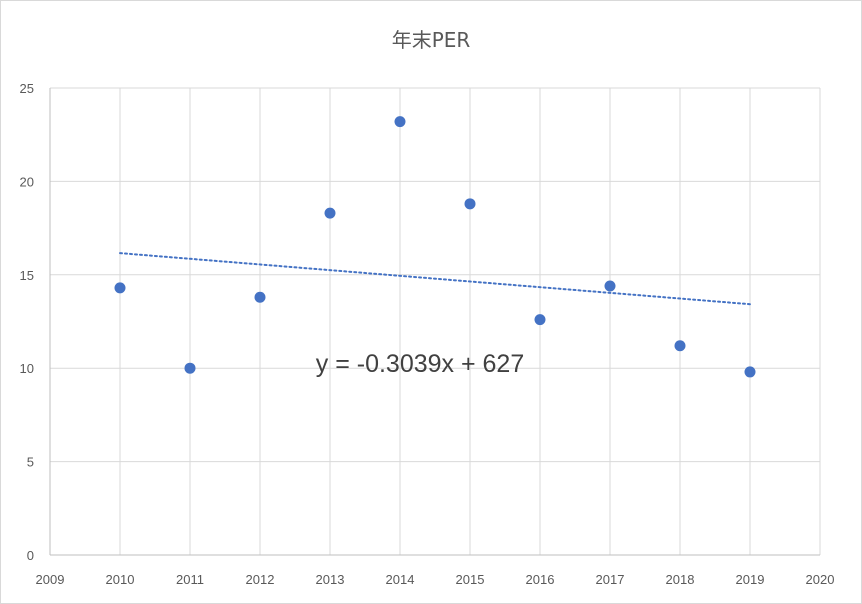  What do you see at coordinates (820, 579) in the screenshot?
I see `x-tick-label: 2020` at bounding box center [820, 579].